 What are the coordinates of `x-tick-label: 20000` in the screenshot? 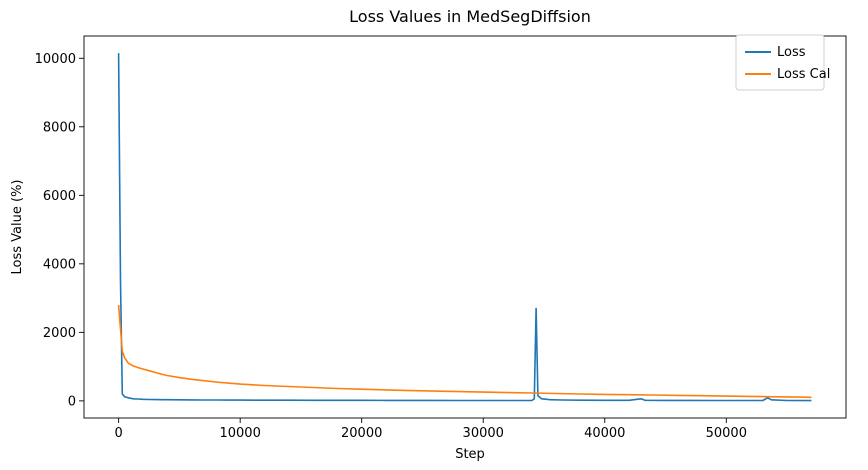 It's located at (361, 433).